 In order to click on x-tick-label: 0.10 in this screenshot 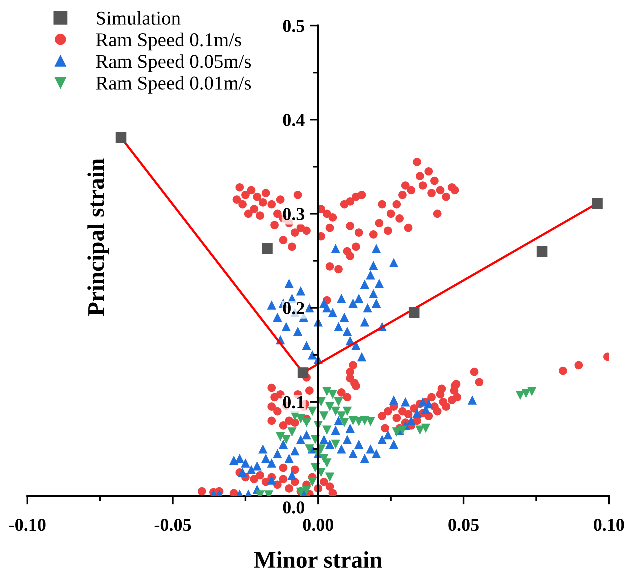, I will do `click(609, 525)`.